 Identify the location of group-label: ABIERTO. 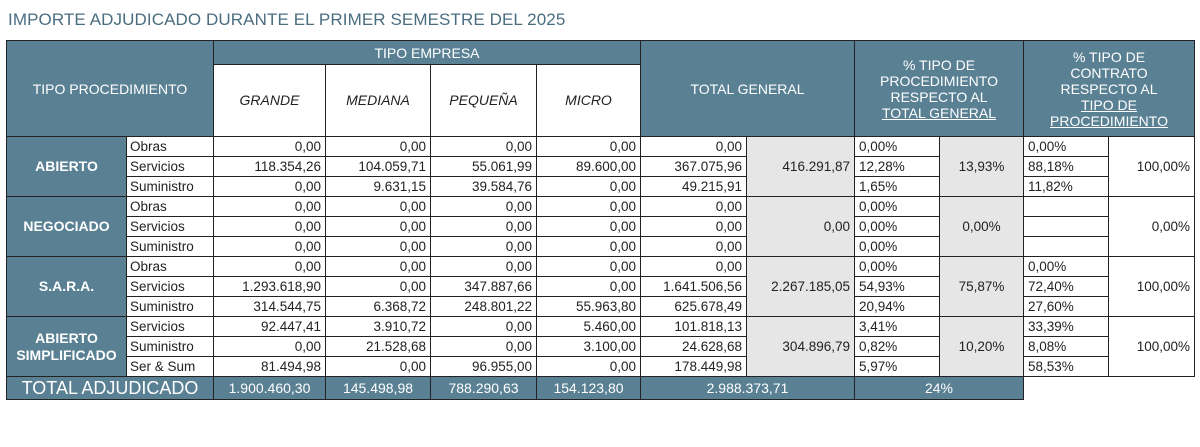
(66, 166).